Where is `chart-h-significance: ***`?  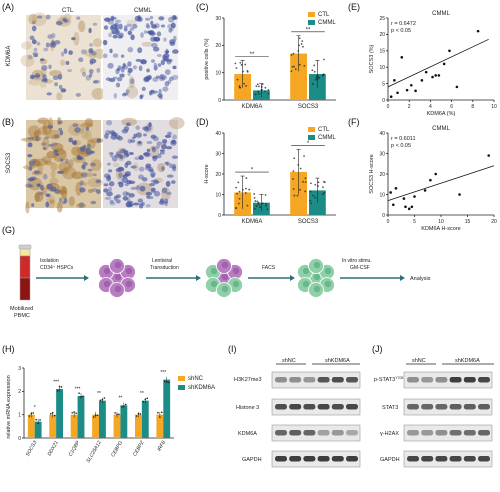
chart-h-significance: *** is located at coordinates (56, 382).